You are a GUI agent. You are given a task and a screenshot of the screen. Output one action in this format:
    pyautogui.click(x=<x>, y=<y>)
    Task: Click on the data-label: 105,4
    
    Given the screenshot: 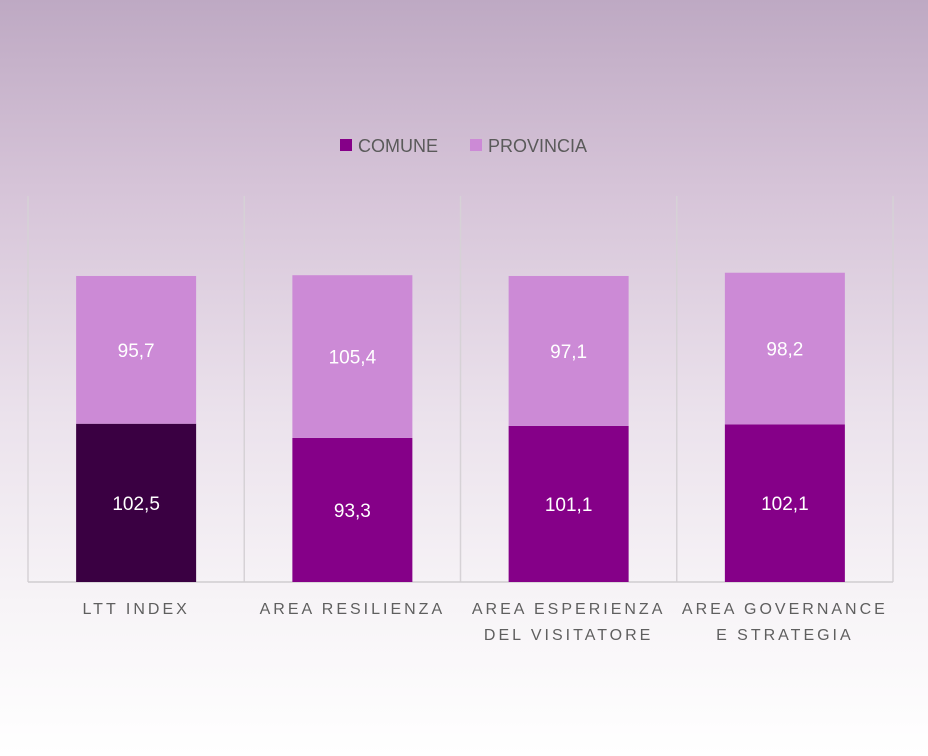 What is the action you would take?
    pyautogui.click(x=353, y=358)
    